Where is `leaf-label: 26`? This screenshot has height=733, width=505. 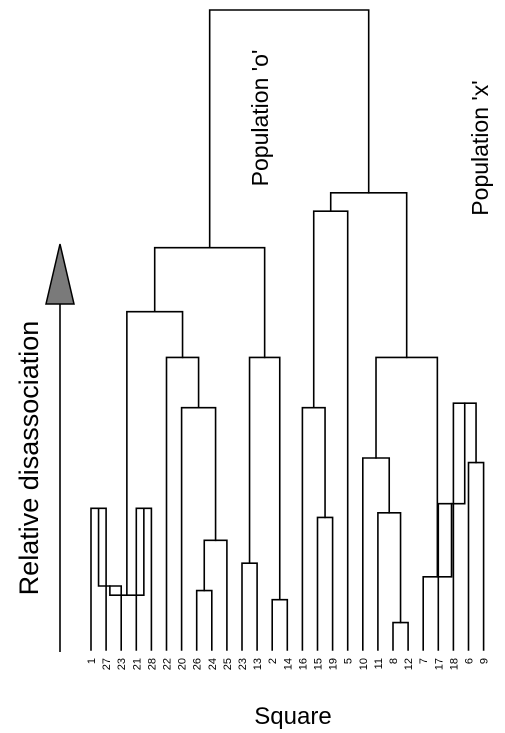
leaf-label: 26 is located at coordinates (198, 664).